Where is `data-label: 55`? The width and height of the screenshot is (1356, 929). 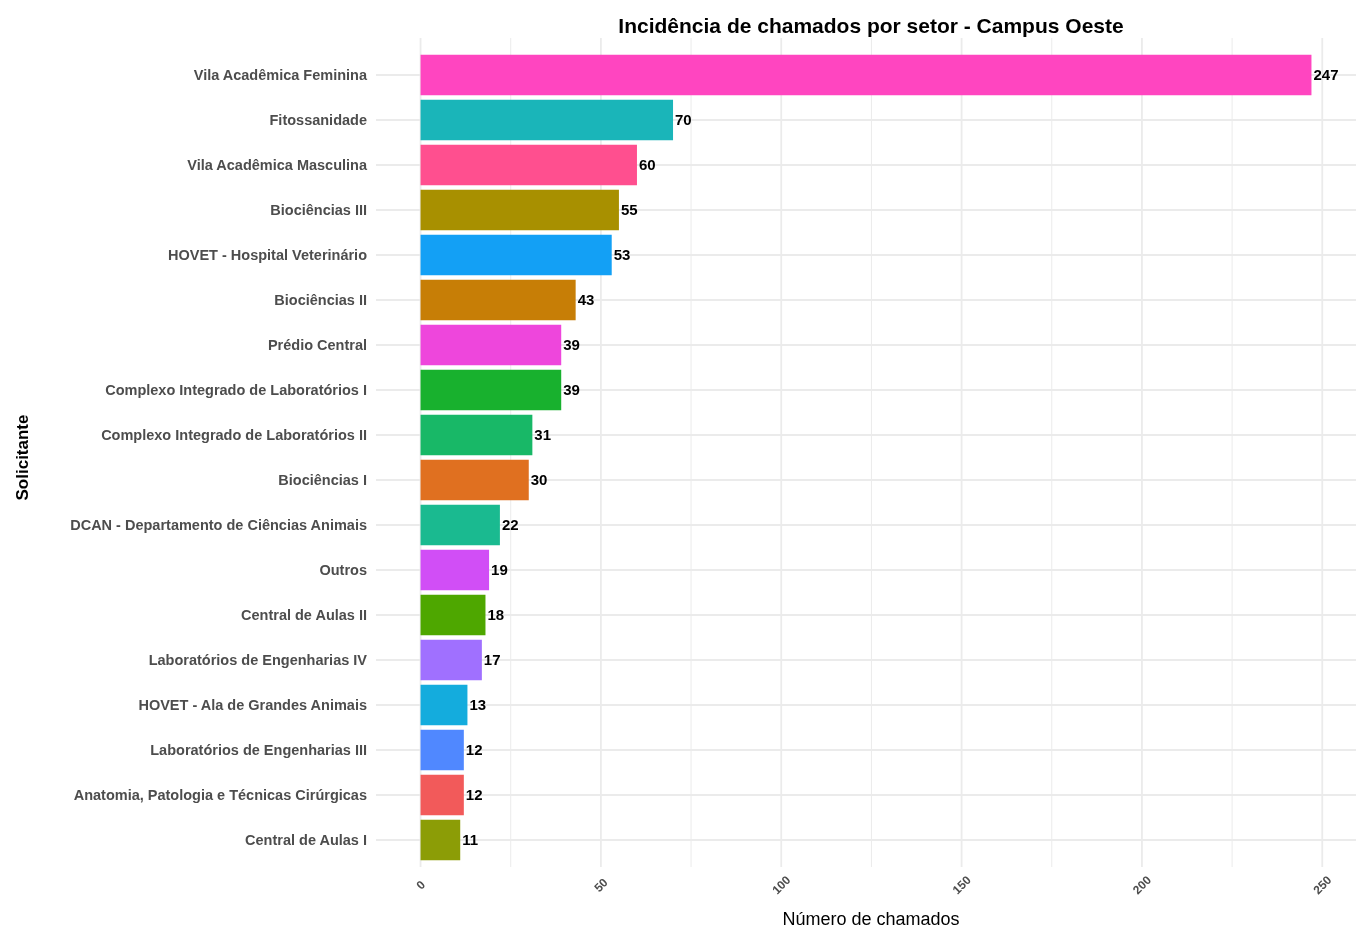
data-label: 55 is located at coordinates (629, 210).